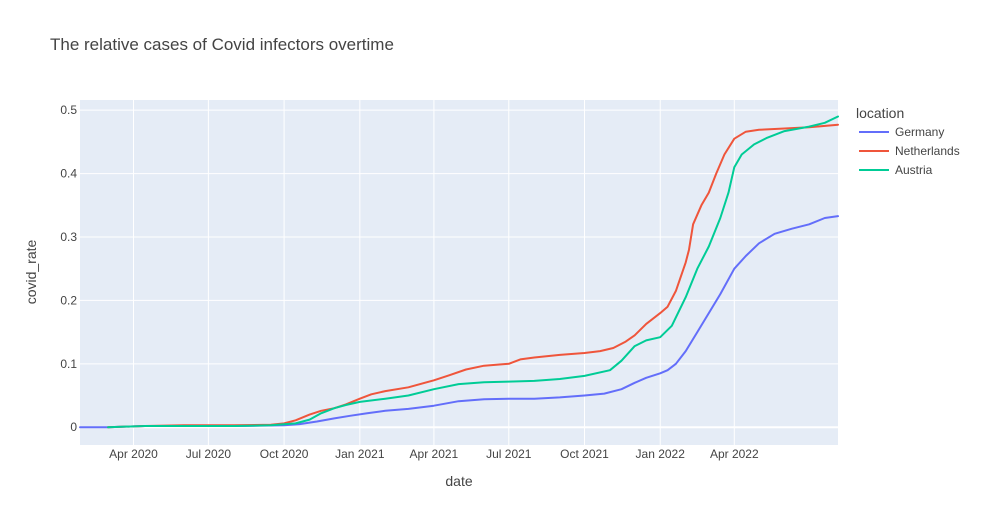 Image resolution: width=983 pixels, height=525 pixels. Describe the element at coordinates (880, 113) in the screenshot. I see `legend-title: location` at that location.